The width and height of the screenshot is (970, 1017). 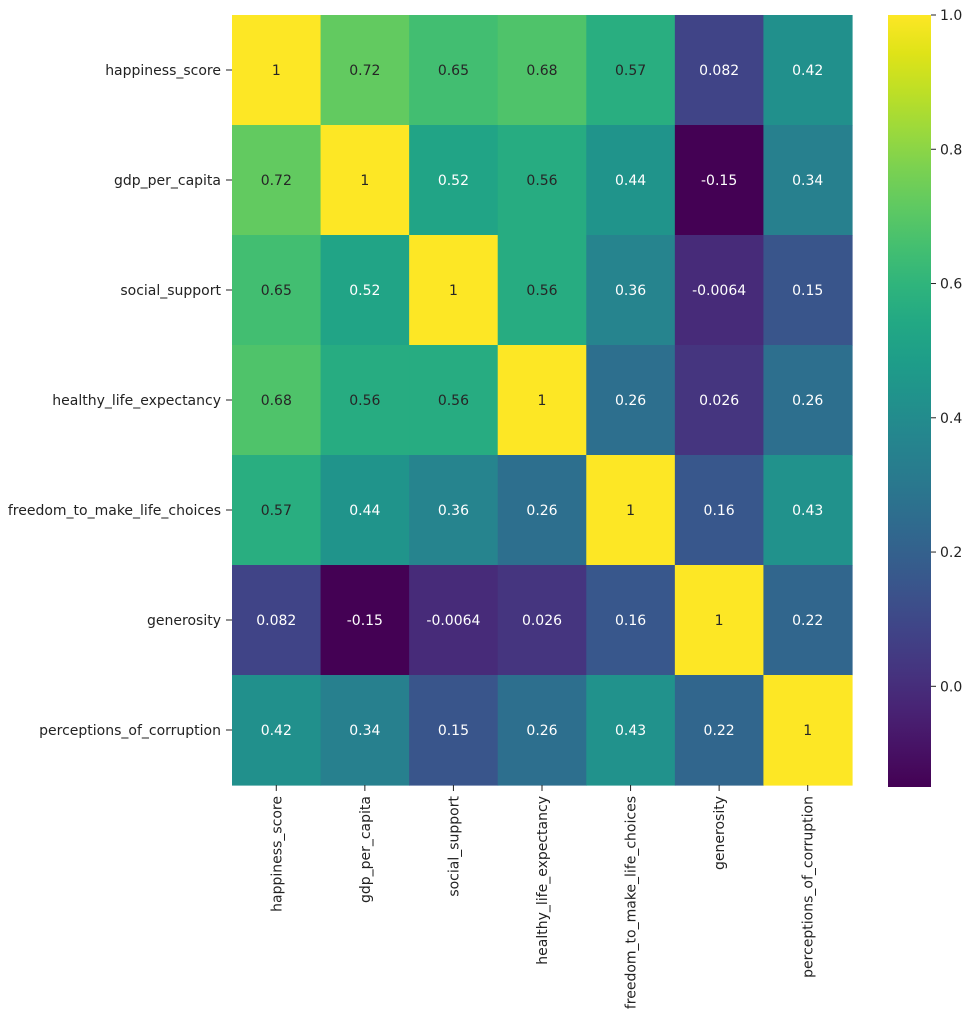 I want to click on colorbar: 0.0 0.2 0.4 0.6 0.8 1.0, so click(x=925, y=397).